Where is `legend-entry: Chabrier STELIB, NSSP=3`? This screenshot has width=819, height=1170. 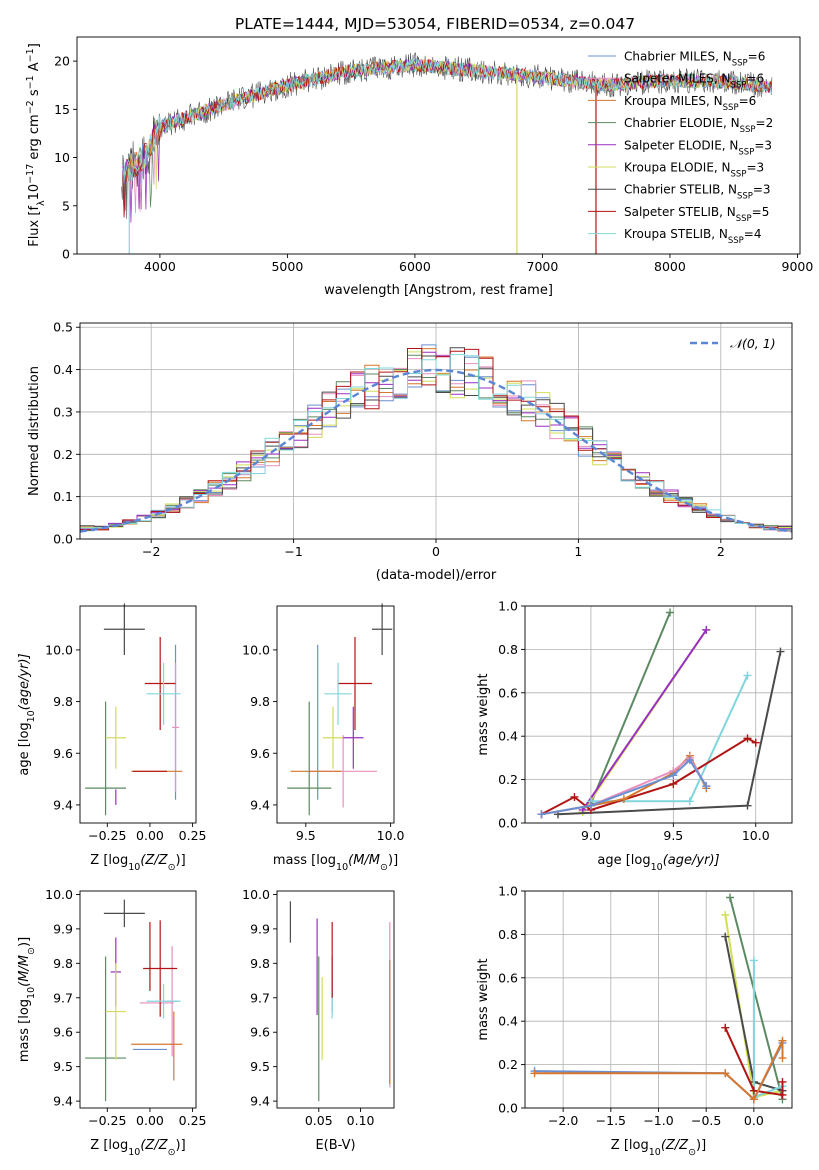 legend-entry: Chabrier STELIB, NSSP=3 is located at coordinates (697, 192).